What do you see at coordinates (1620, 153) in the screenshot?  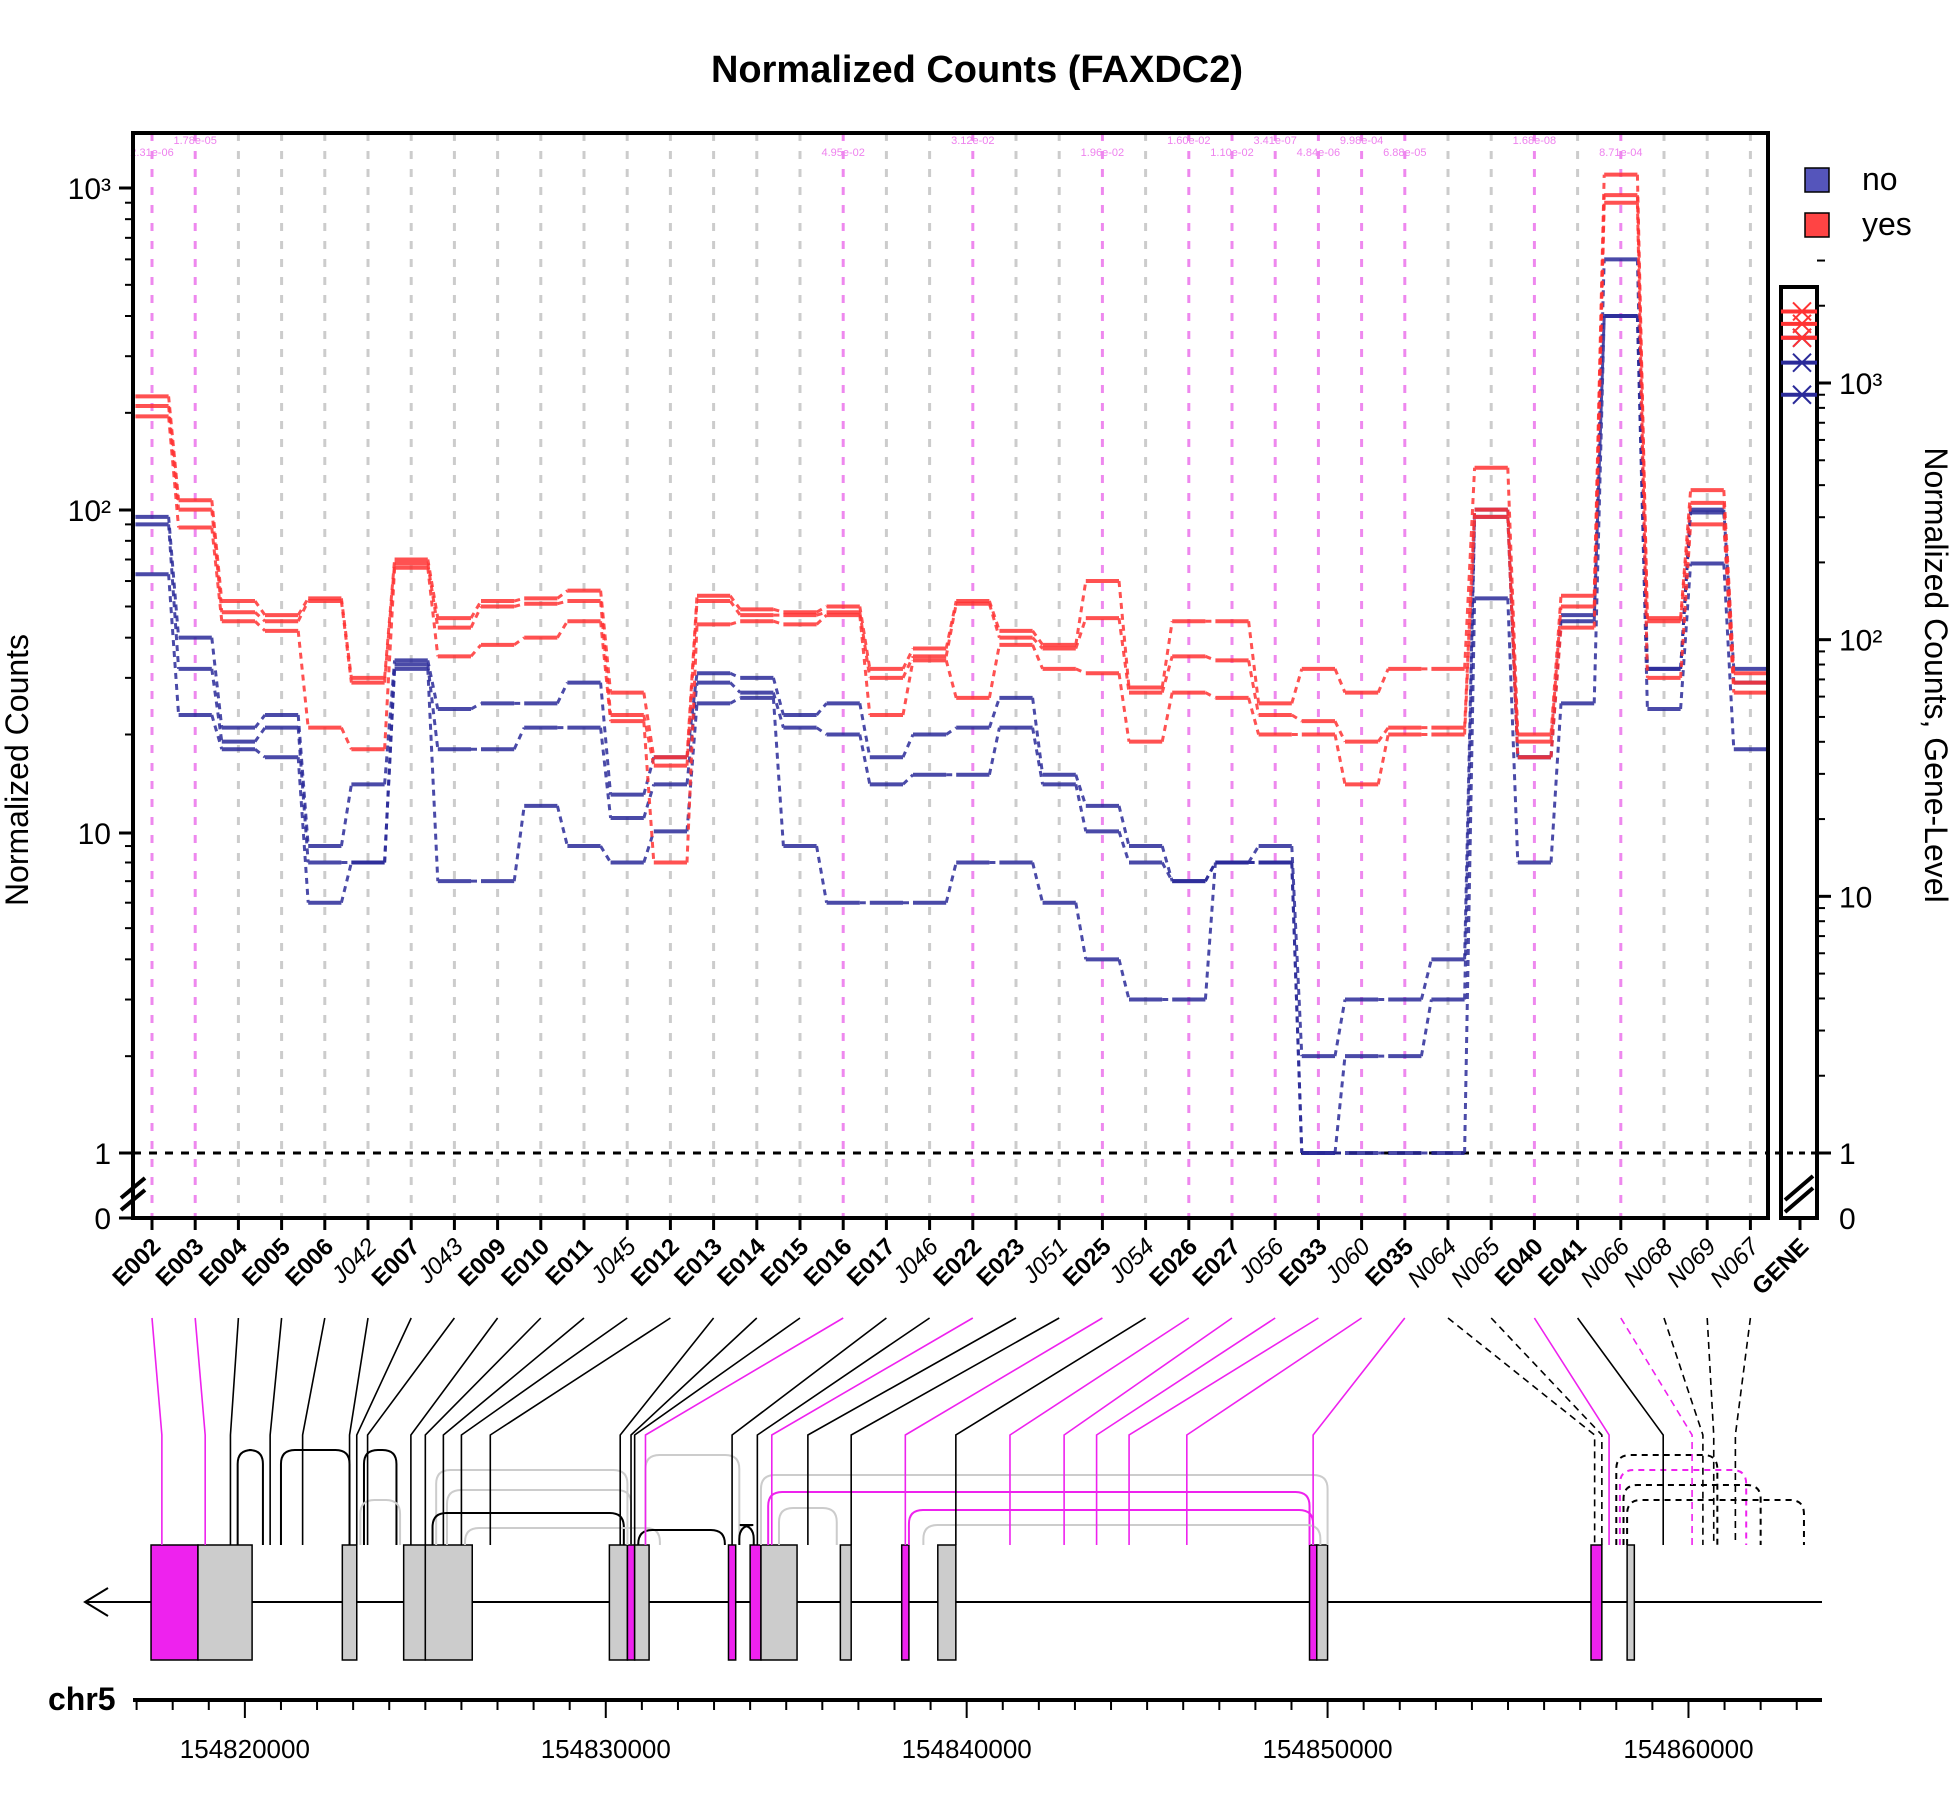 I see `pvalue-n066: 8.71e-04` at bounding box center [1620, 153].